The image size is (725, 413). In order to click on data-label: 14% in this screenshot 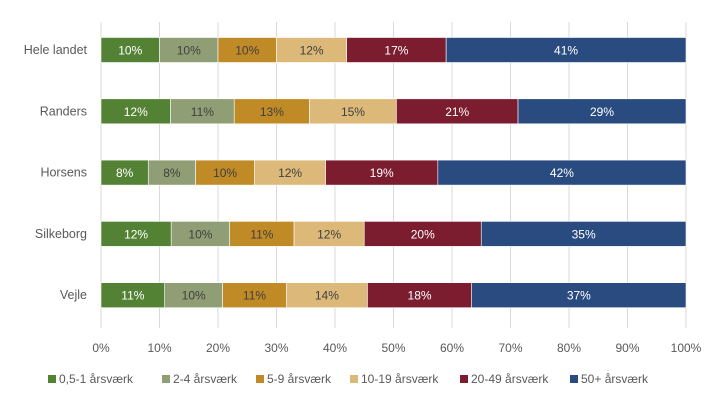, I will do `click(327, 296)`.